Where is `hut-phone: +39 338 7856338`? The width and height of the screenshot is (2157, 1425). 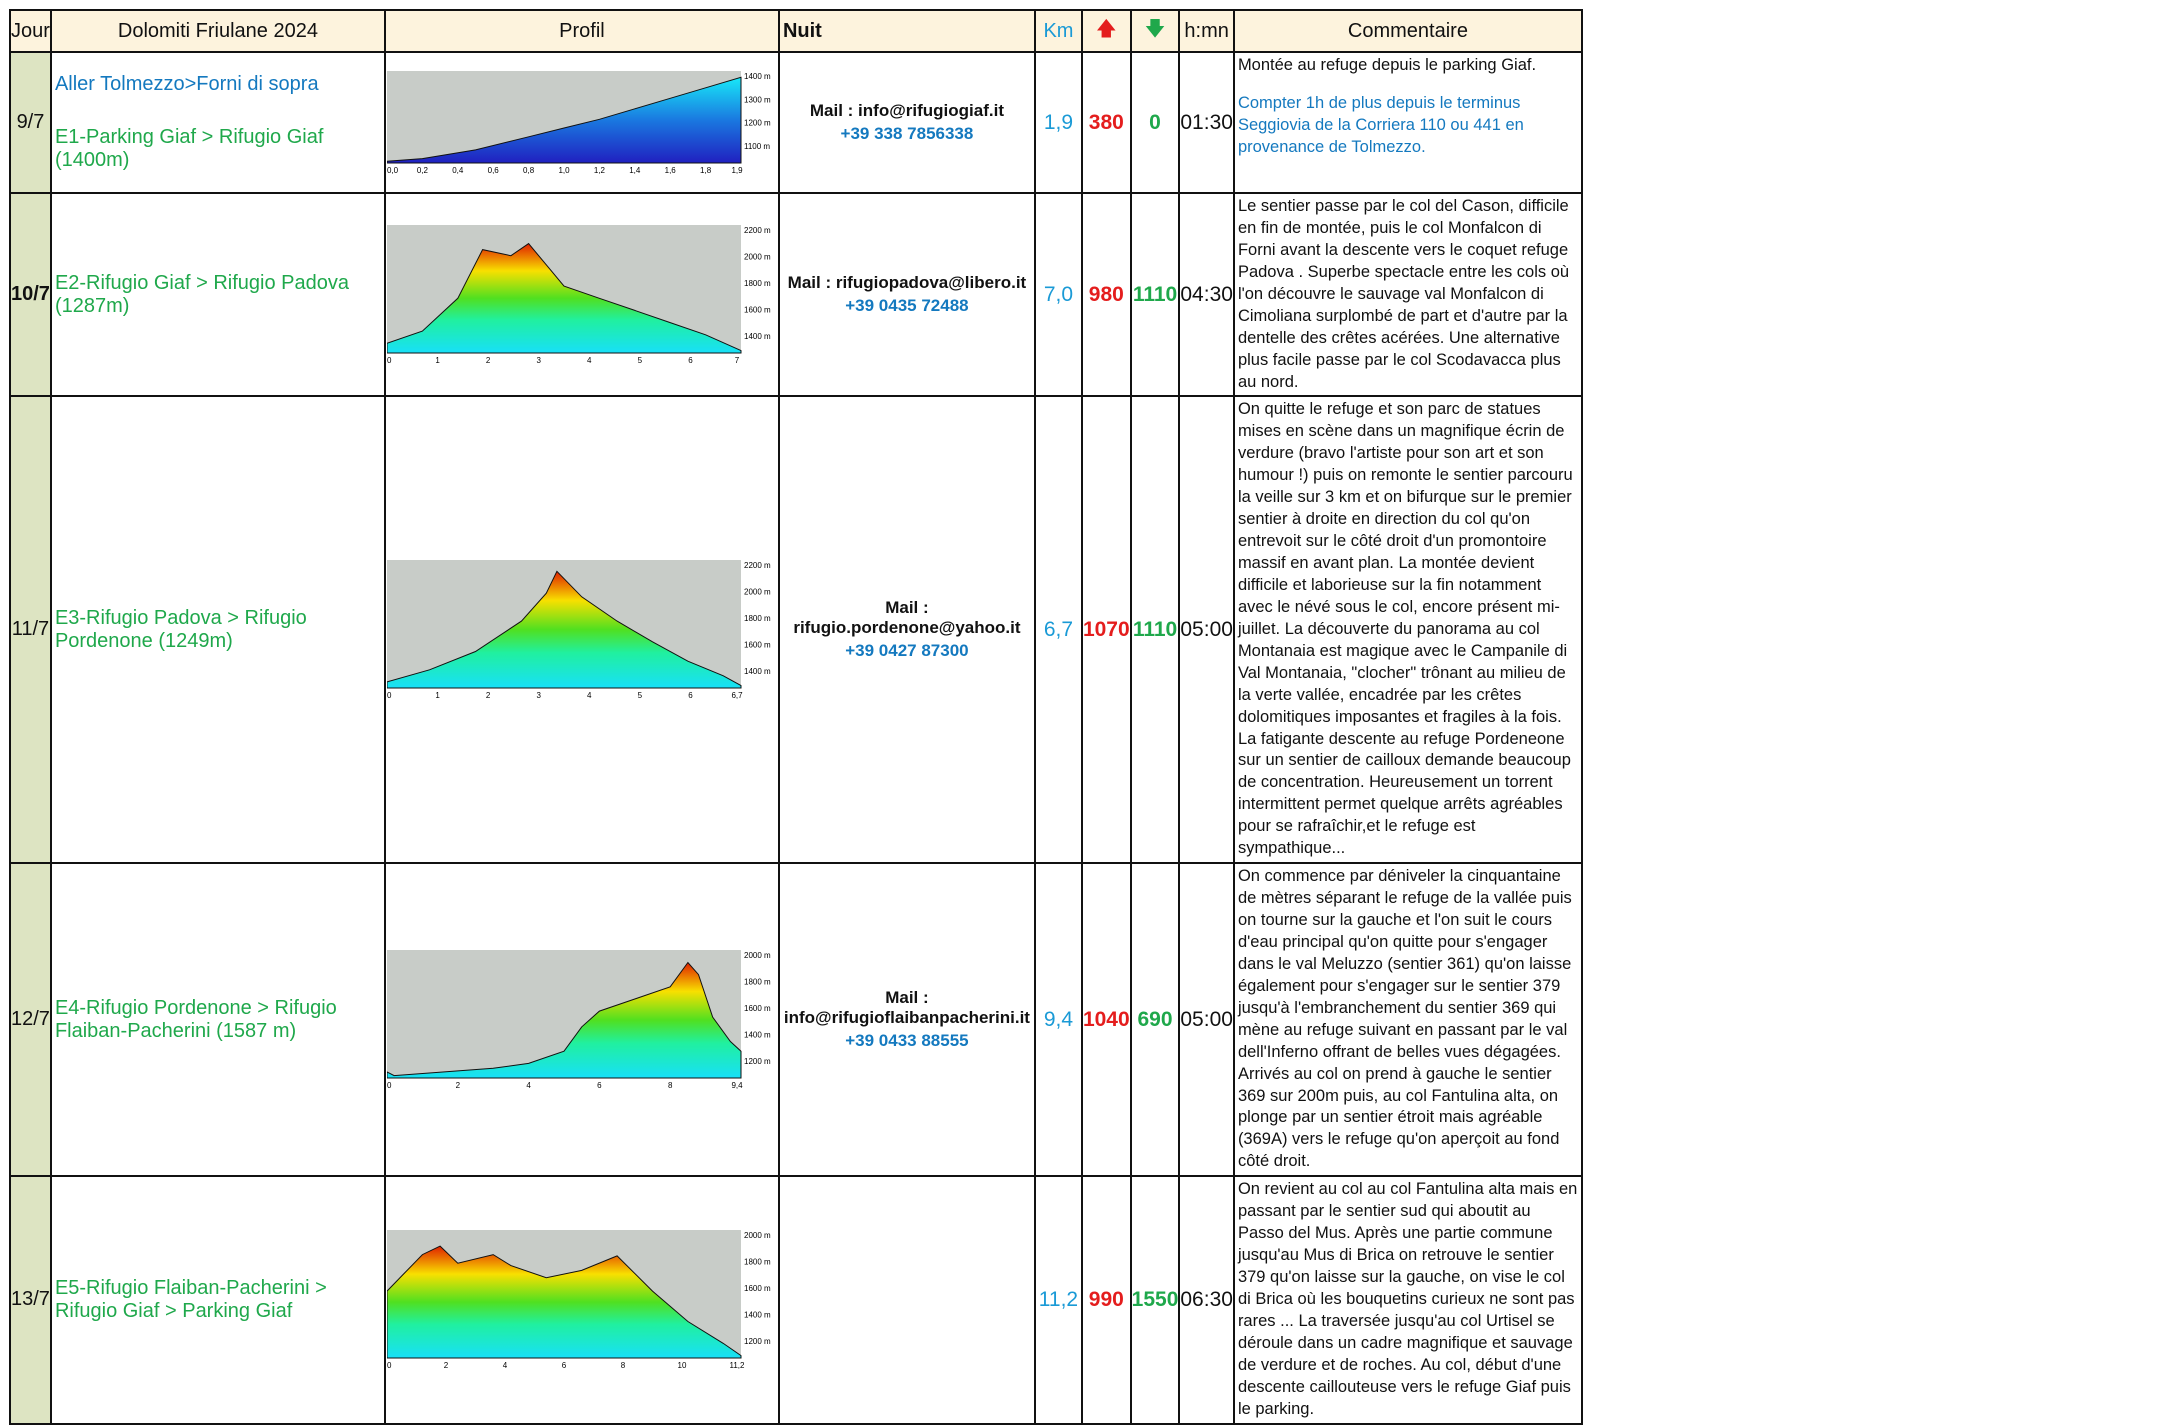 hut-phone: +39 338 7856338 is located at coordinates (907, 133).